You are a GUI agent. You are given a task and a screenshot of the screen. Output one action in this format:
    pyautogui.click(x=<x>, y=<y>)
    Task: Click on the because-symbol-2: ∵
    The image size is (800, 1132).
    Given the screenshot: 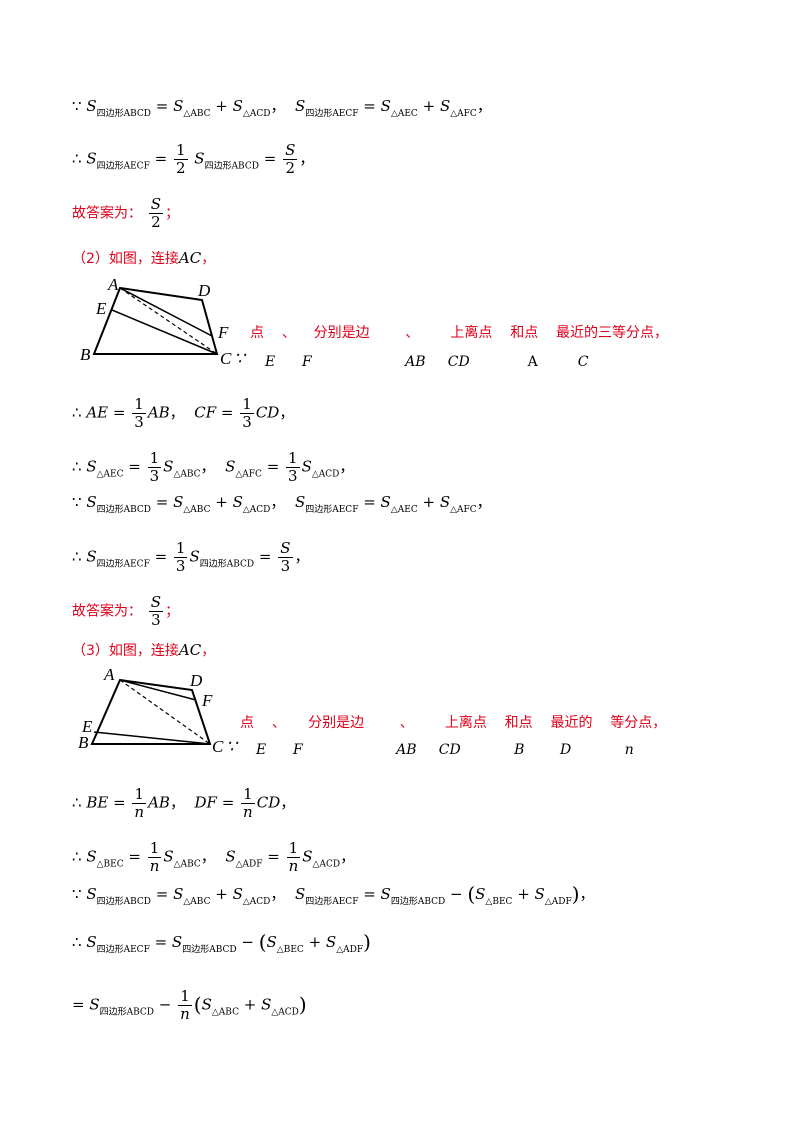 What is the action you would take?
    pyautogui.click(x=232, y=746)
    